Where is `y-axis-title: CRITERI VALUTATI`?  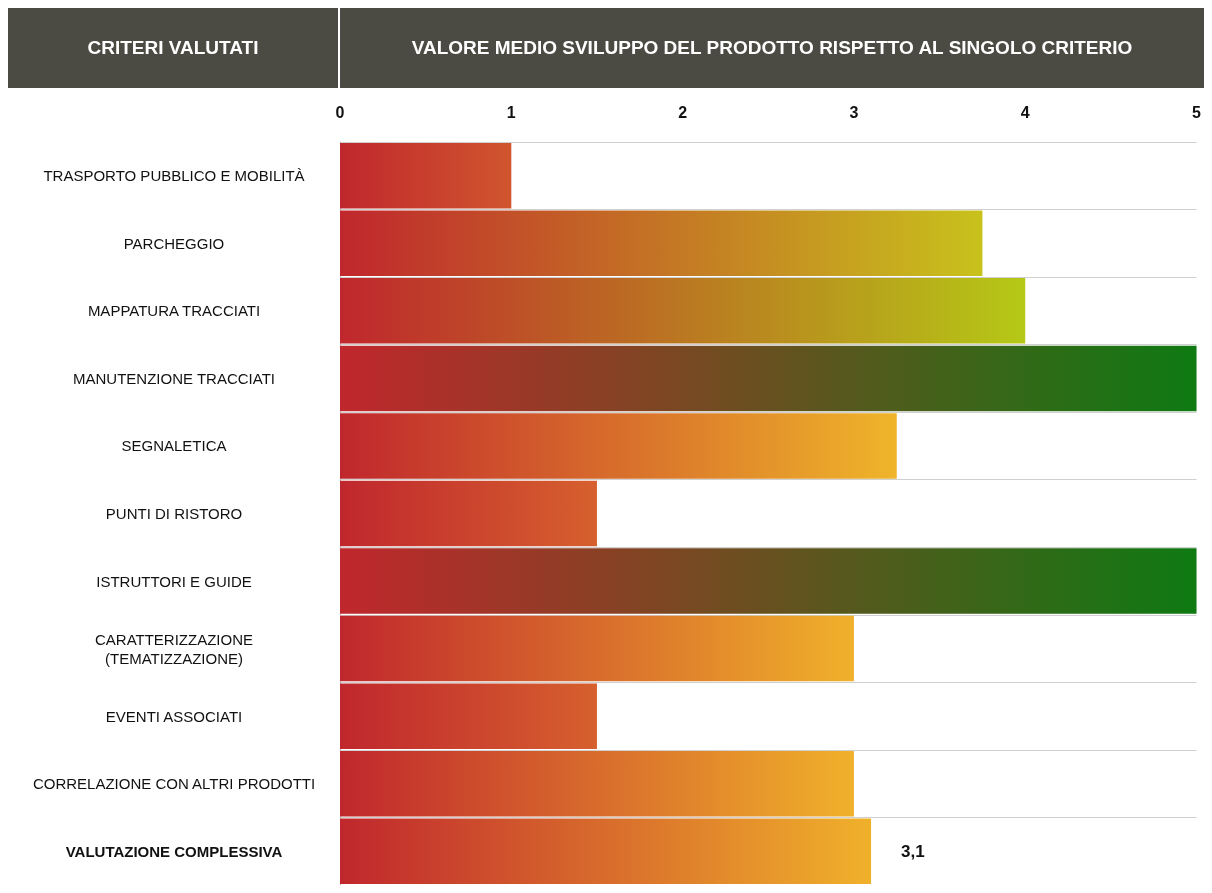 y-axis-title: CRITERI VALUTATI is located at coordinates (174, 48).